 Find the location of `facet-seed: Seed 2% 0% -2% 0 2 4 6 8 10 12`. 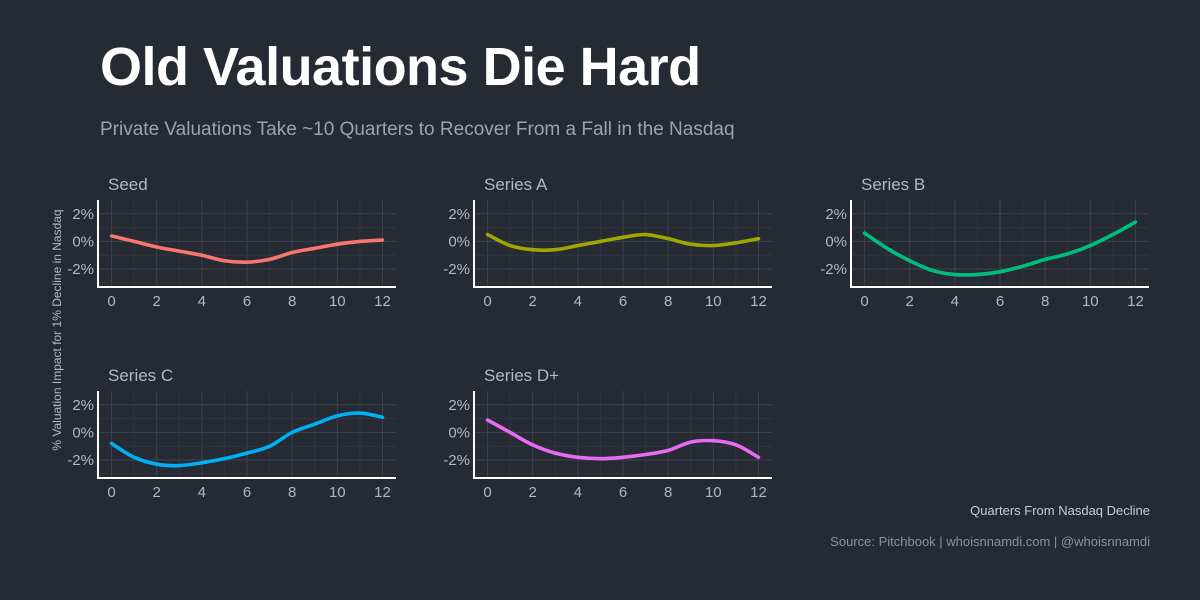

facet-seed: Seed 2% 0% -2% 0 2 4 6 8 10 12 is located at coordinates (231, 242).